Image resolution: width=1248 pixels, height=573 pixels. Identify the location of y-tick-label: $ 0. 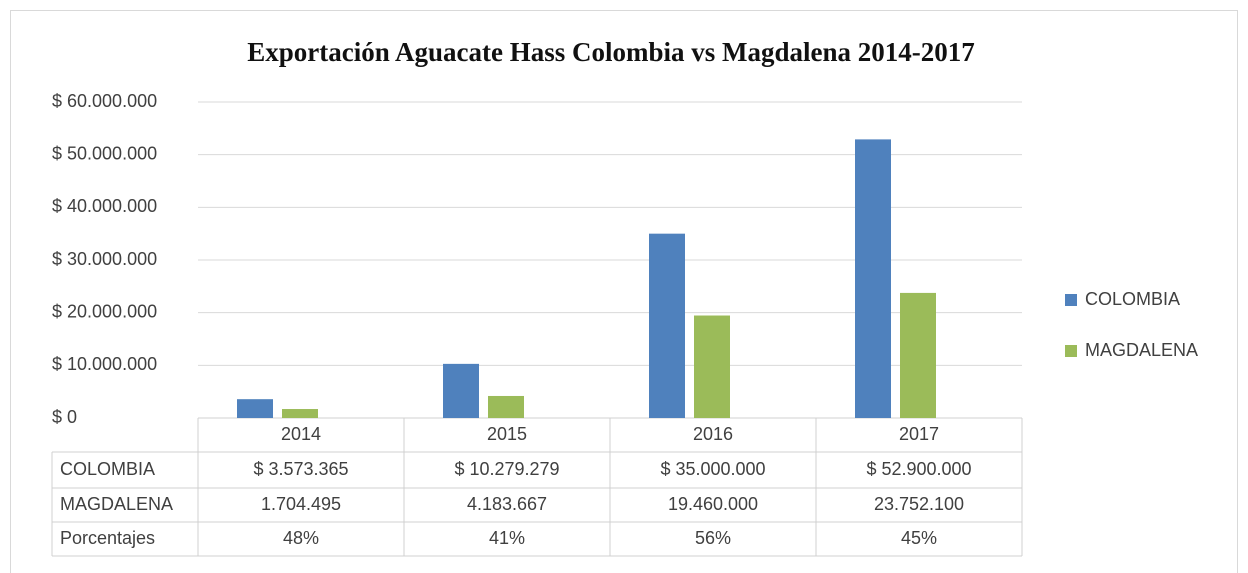
(64, 417).